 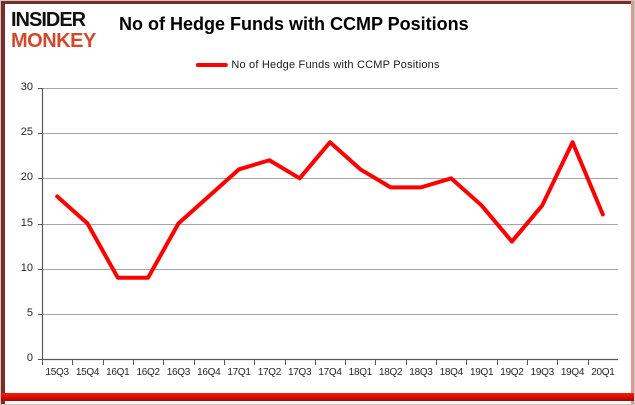 I want to click on x-axis-label: 17Q3, so click(x=300, y=372).